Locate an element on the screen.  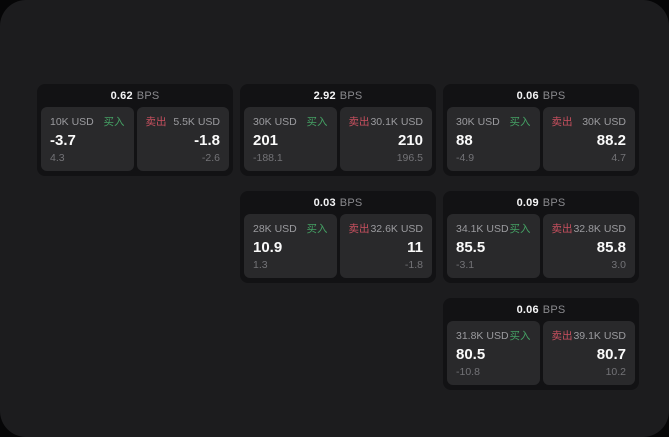
bps-value: 0.62 is located at coordinates (121, 95).